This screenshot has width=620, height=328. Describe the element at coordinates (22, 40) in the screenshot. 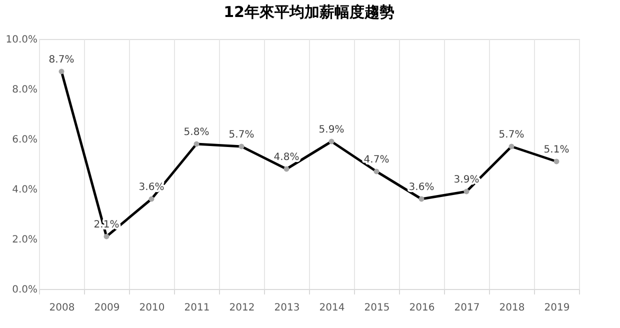

I see `y-tick-label: 10.0%` at that location.